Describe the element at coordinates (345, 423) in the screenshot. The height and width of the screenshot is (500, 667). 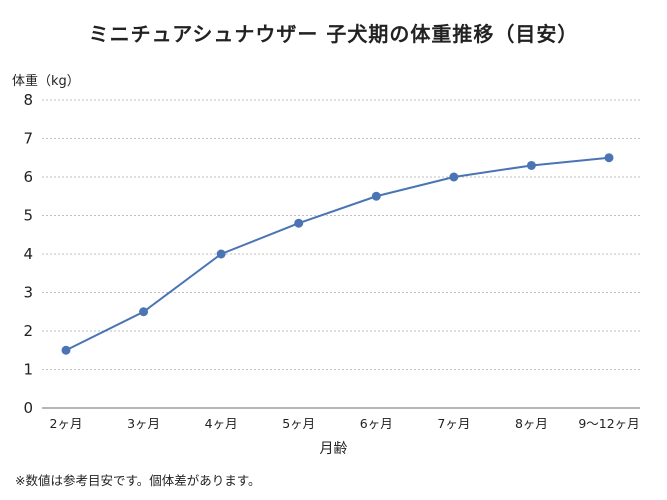
I see `x-tick-labels: 2ヶ月 3ヶ月 4ヶ月 5ヶ月 6ヶ月 7ヶ月 8ヶ月 9〜12ヶ月` at that location.